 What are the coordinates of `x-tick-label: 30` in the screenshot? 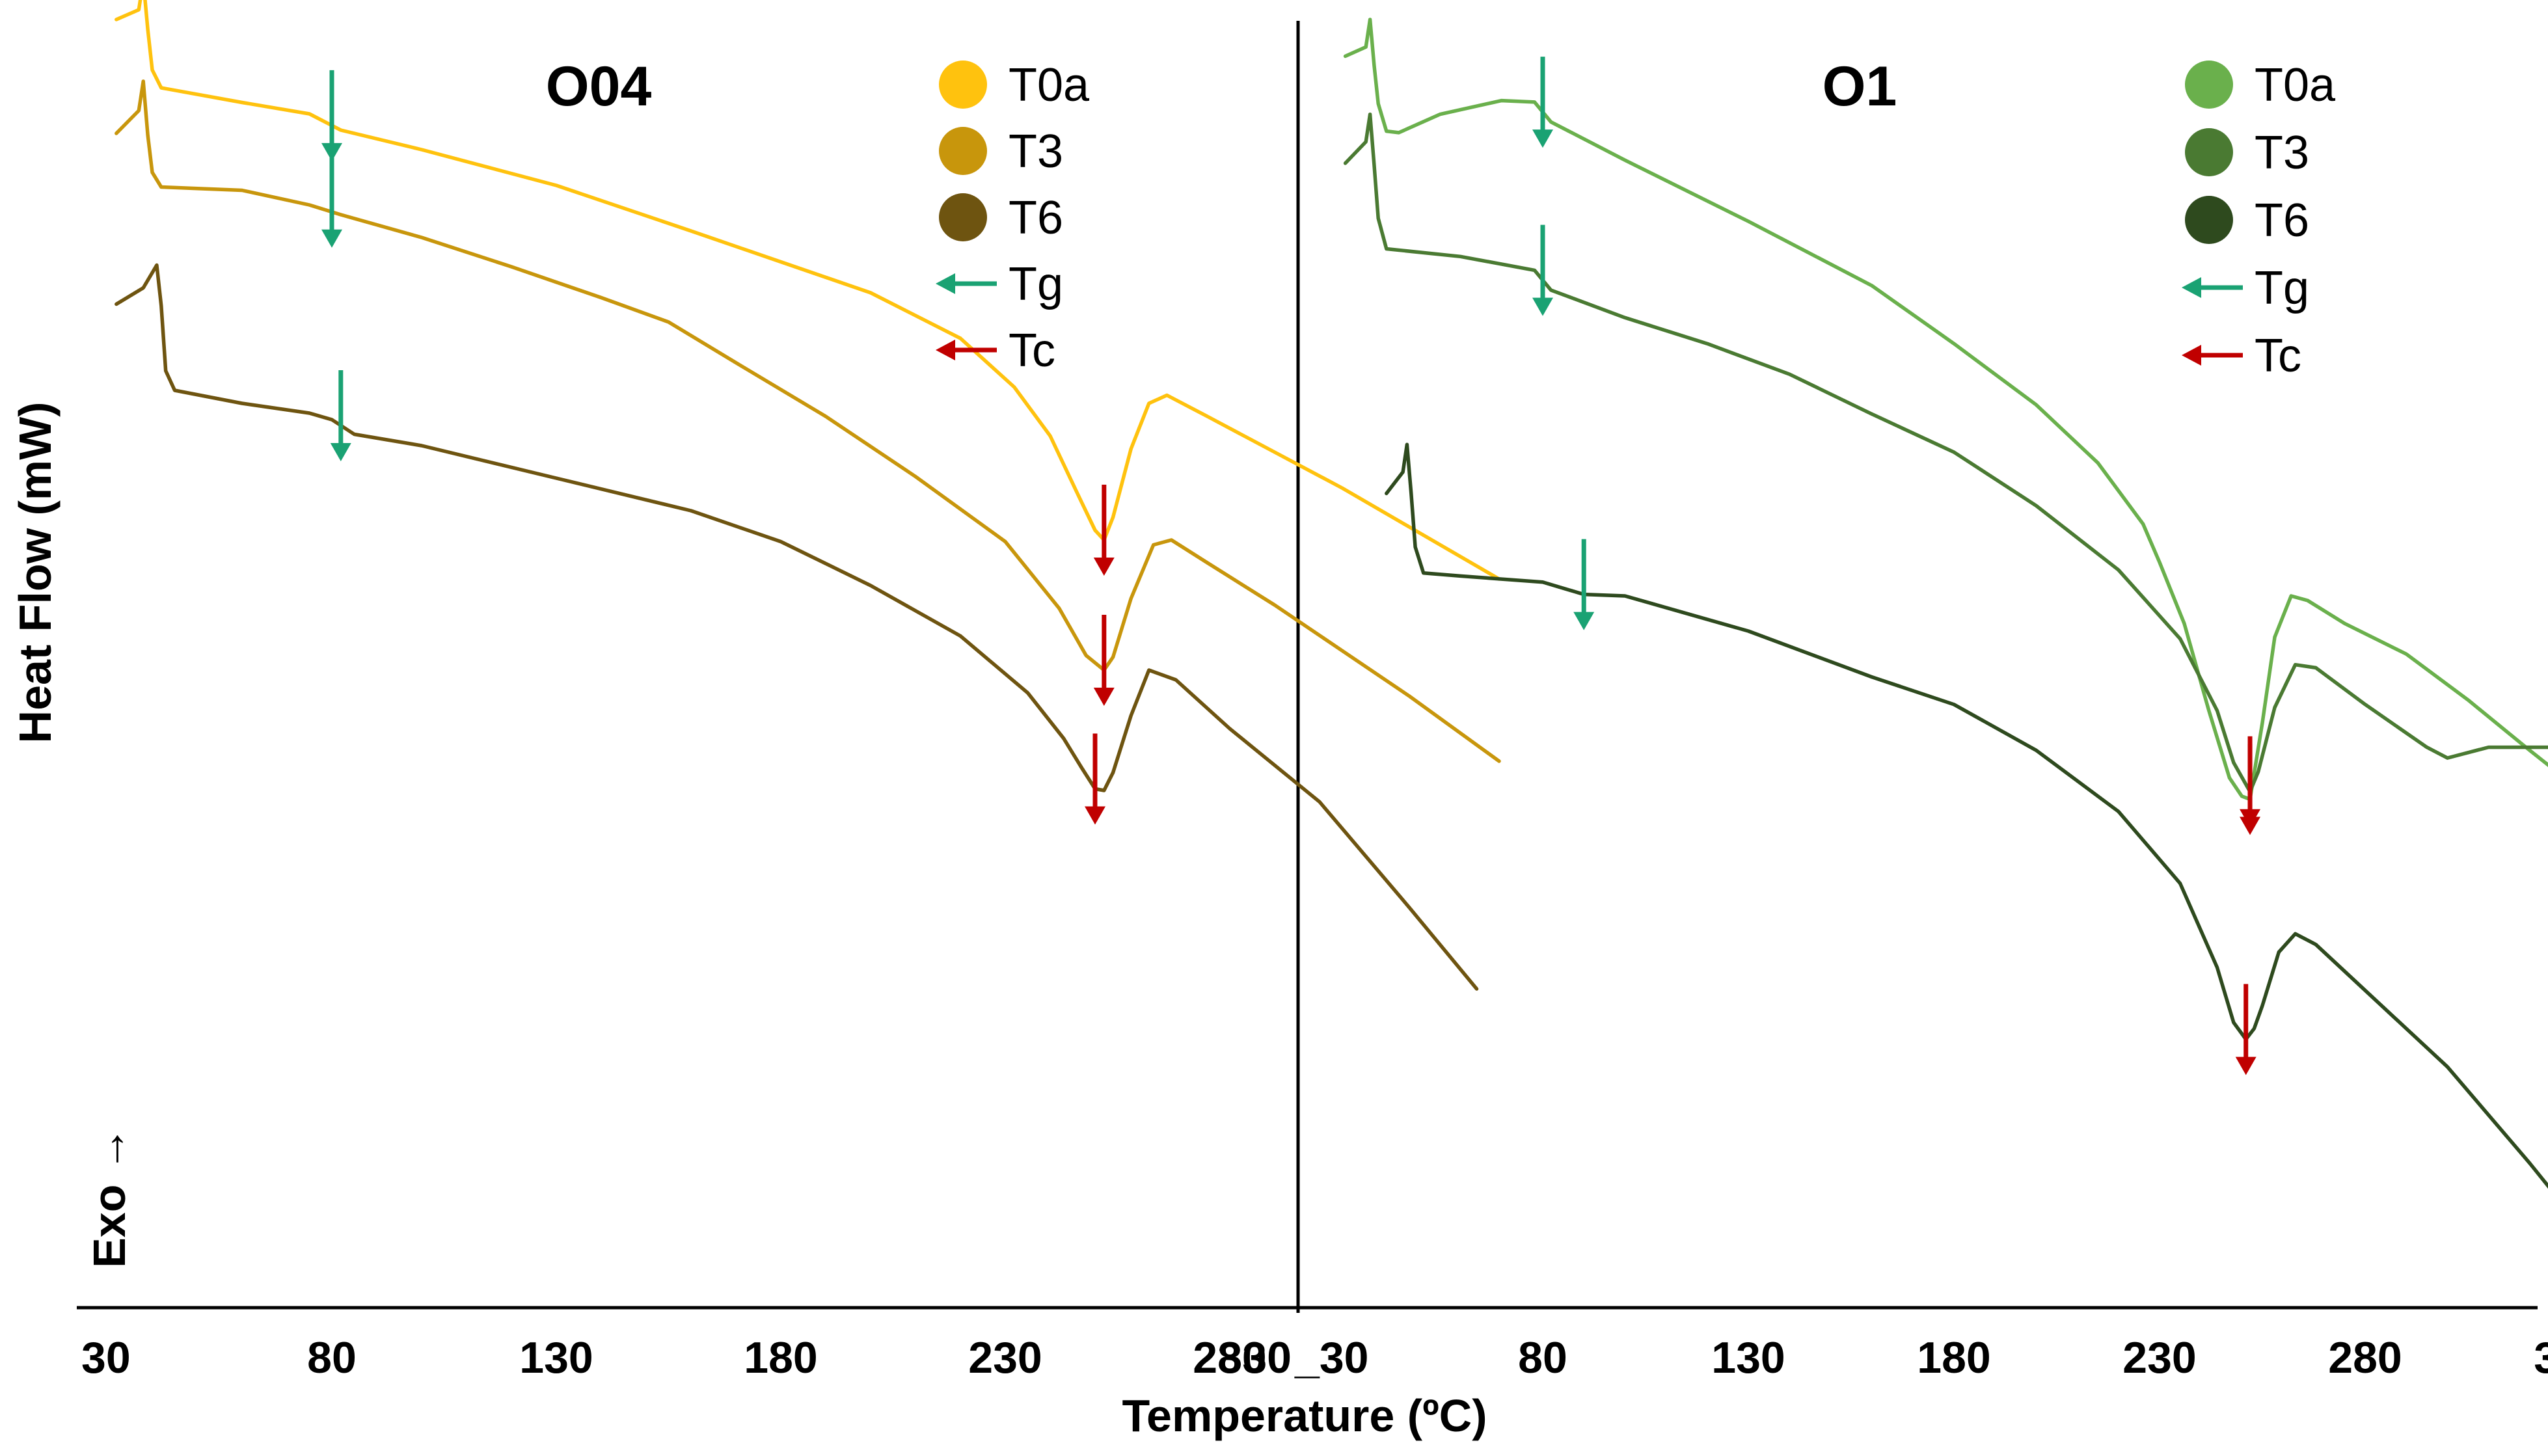 It's located at (106, 1357).